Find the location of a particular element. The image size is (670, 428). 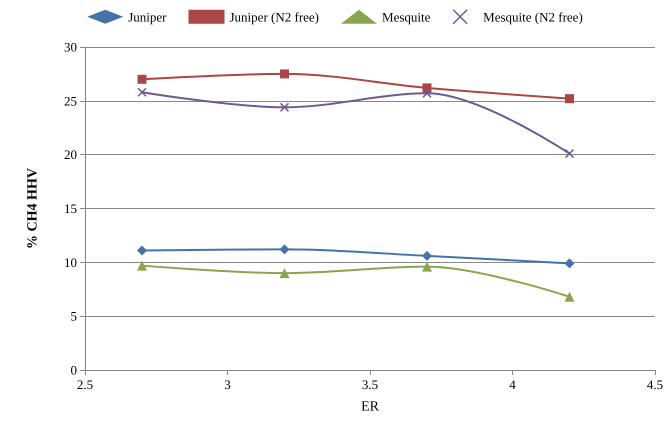

y-tick-label: 30 is located at coordinates (70, 47).